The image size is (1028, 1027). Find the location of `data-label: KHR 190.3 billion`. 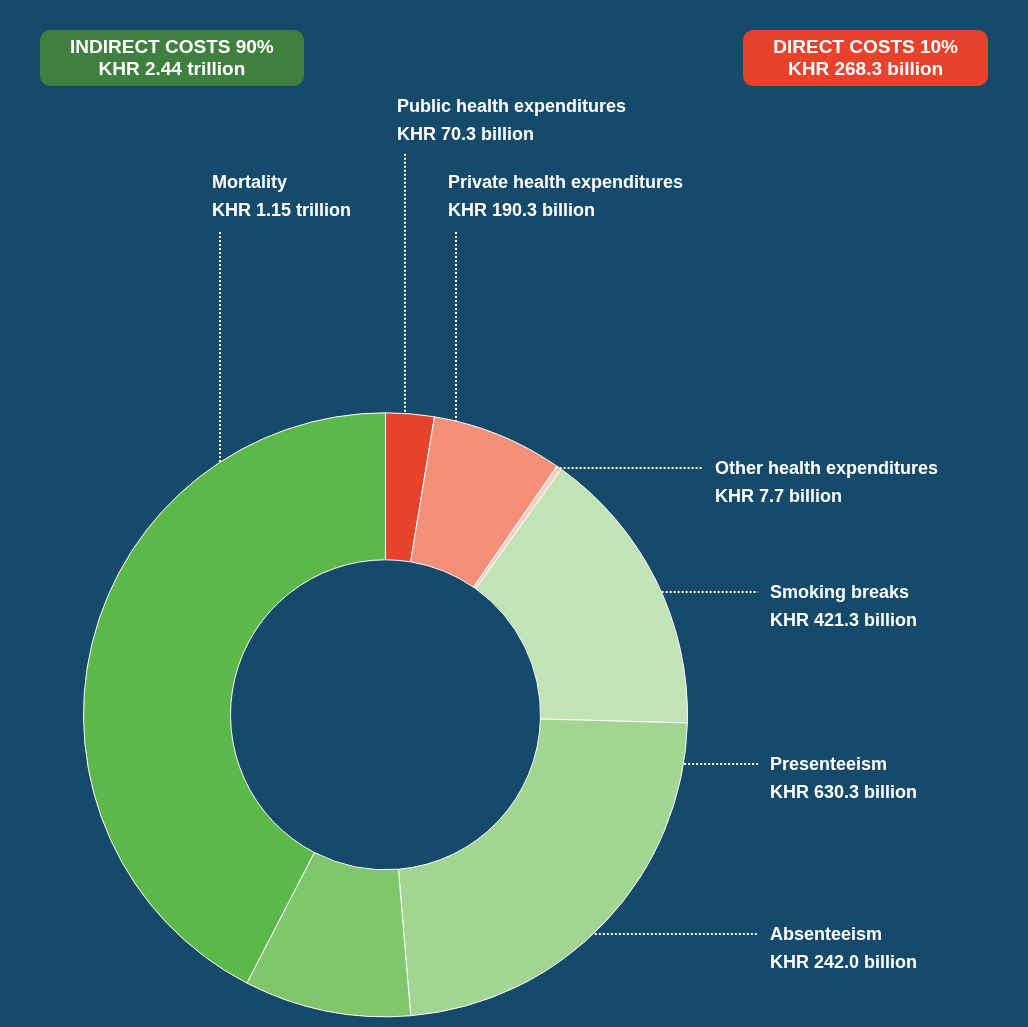

data-label: KHR 190.3 billion is located at coordinates (522, 210).